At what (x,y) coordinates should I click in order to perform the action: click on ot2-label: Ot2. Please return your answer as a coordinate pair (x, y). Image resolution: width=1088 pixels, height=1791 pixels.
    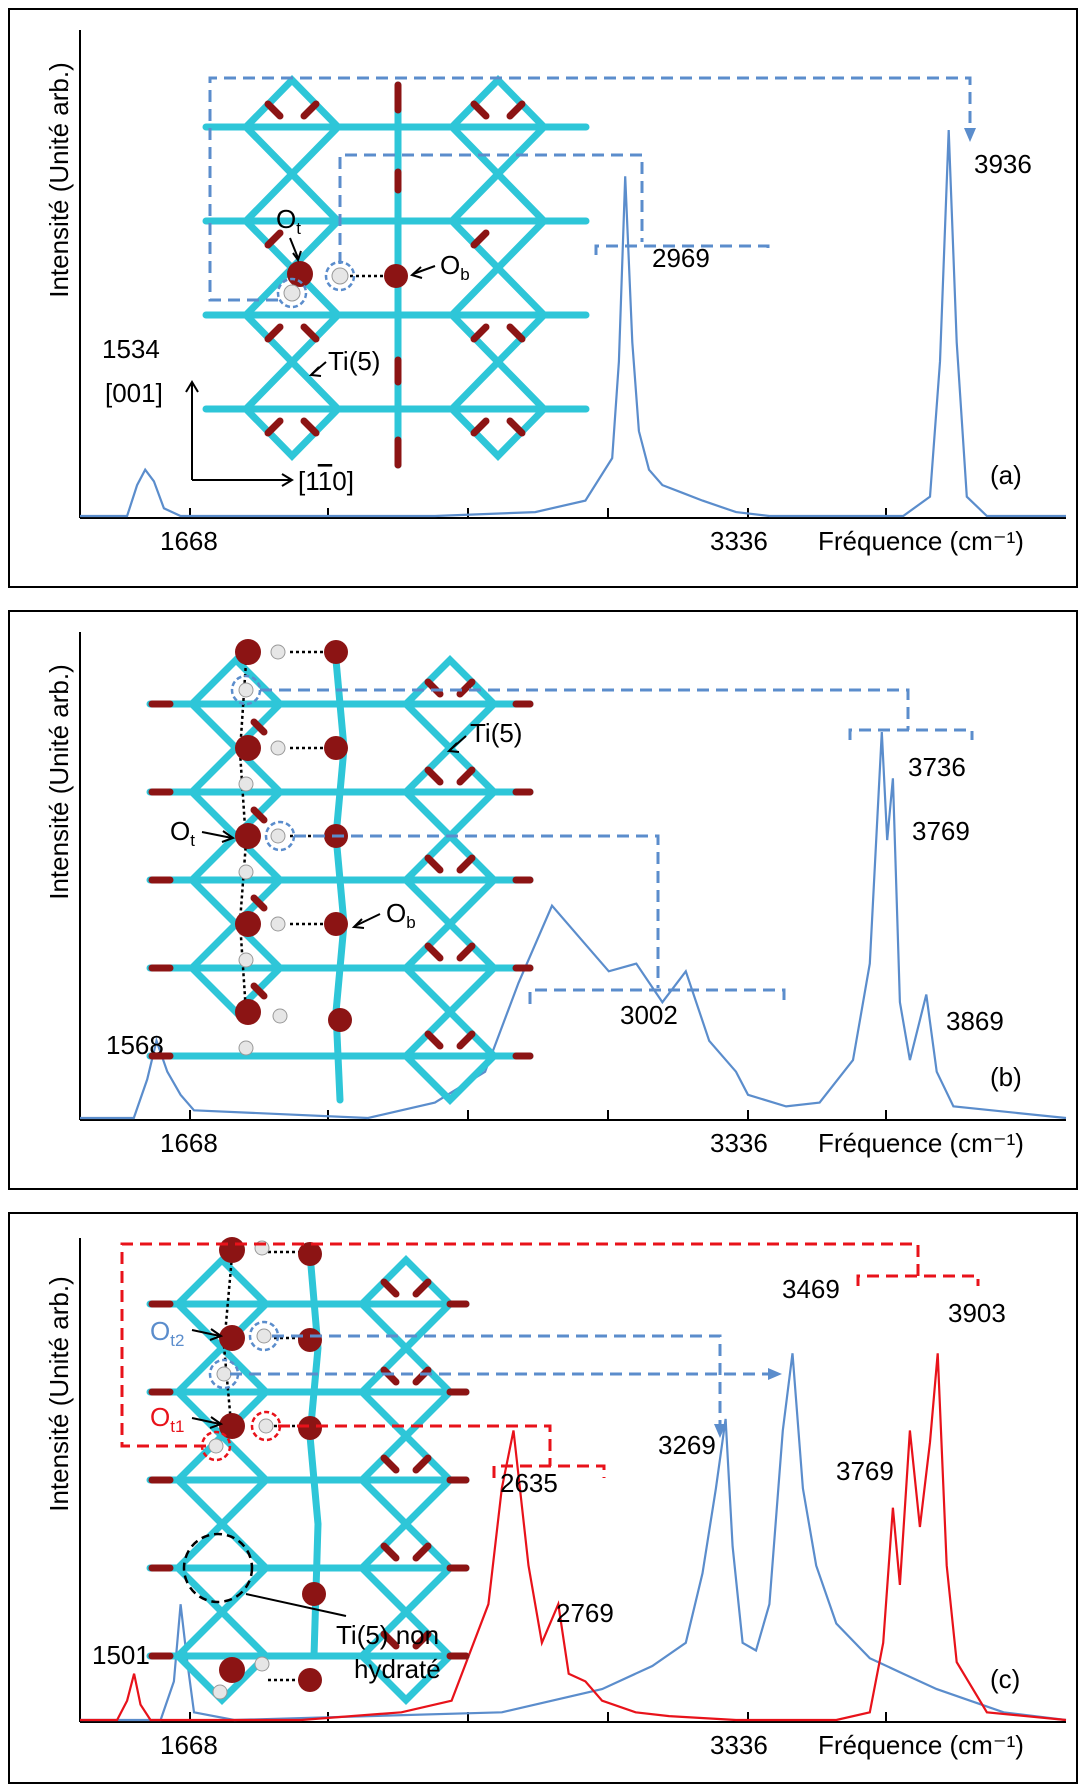
    Looking at the image, I should click on (167, 1333).